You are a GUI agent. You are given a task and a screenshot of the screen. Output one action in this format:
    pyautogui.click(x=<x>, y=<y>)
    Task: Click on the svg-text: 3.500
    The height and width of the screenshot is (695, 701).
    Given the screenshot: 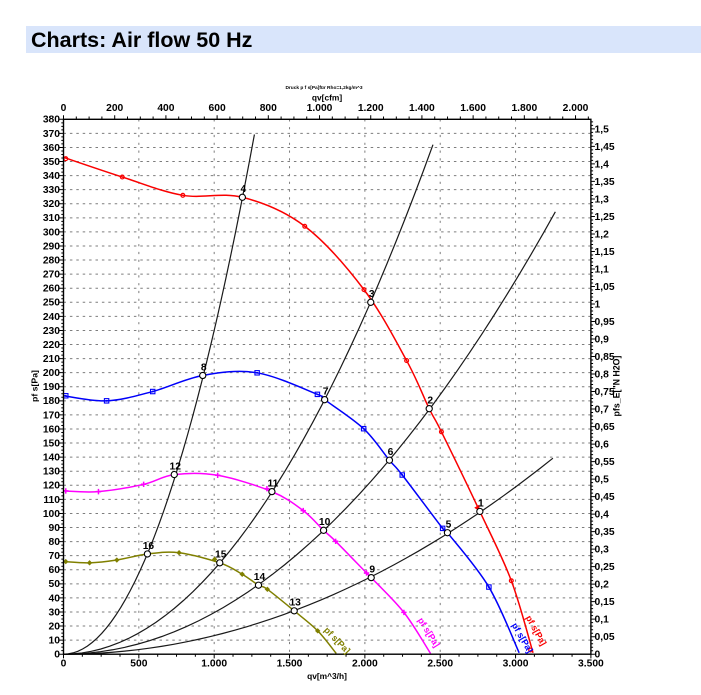 What is the action you would take?
    pyautogui.click(x=591, y=664)
    